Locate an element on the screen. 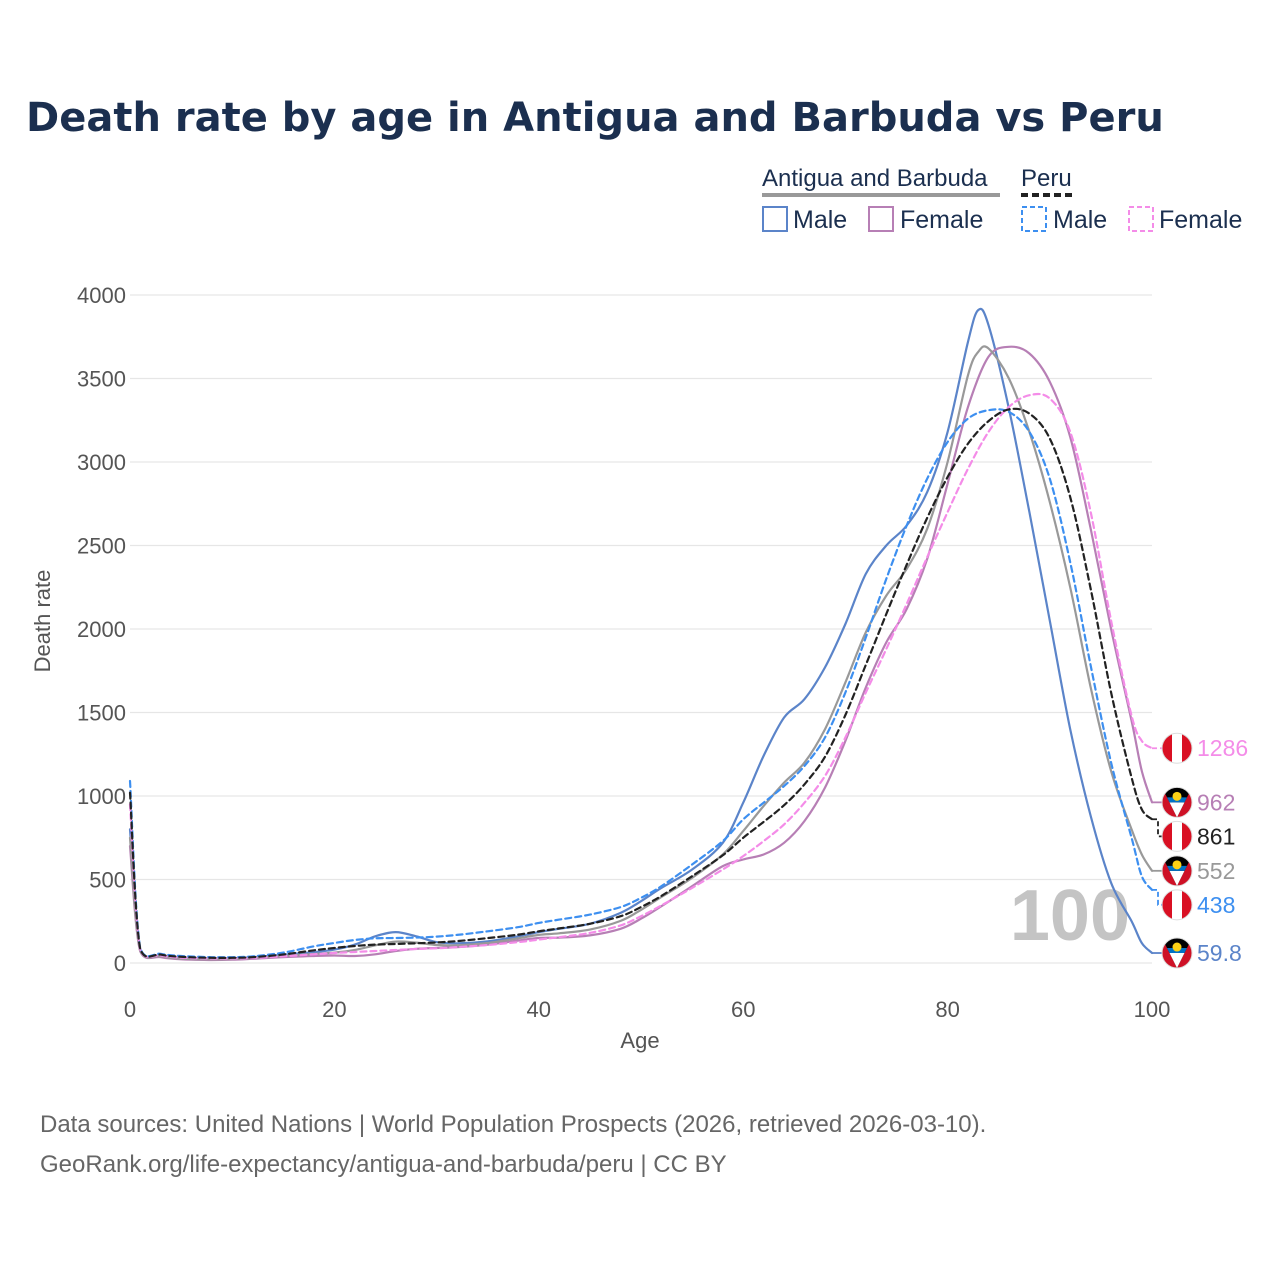  end-label: 438 is located at coordinates (1216, 905).